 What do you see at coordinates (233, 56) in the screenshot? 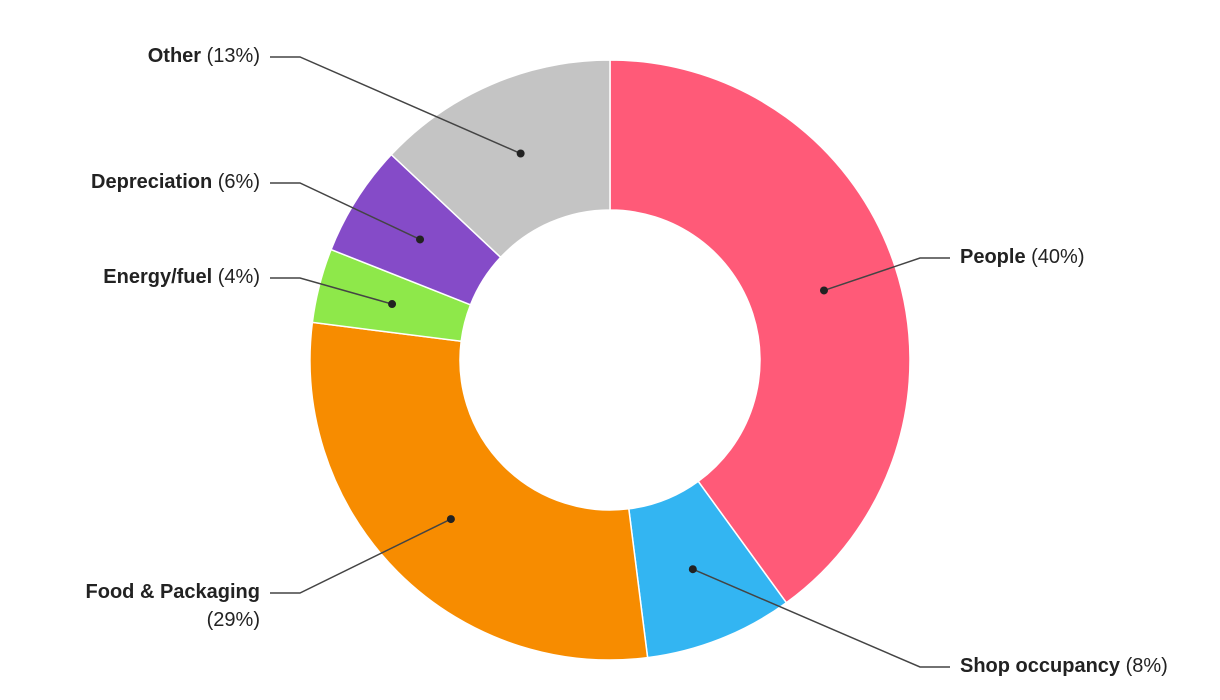
I see `value-label: (13%)` at bounding box center [233, 56].